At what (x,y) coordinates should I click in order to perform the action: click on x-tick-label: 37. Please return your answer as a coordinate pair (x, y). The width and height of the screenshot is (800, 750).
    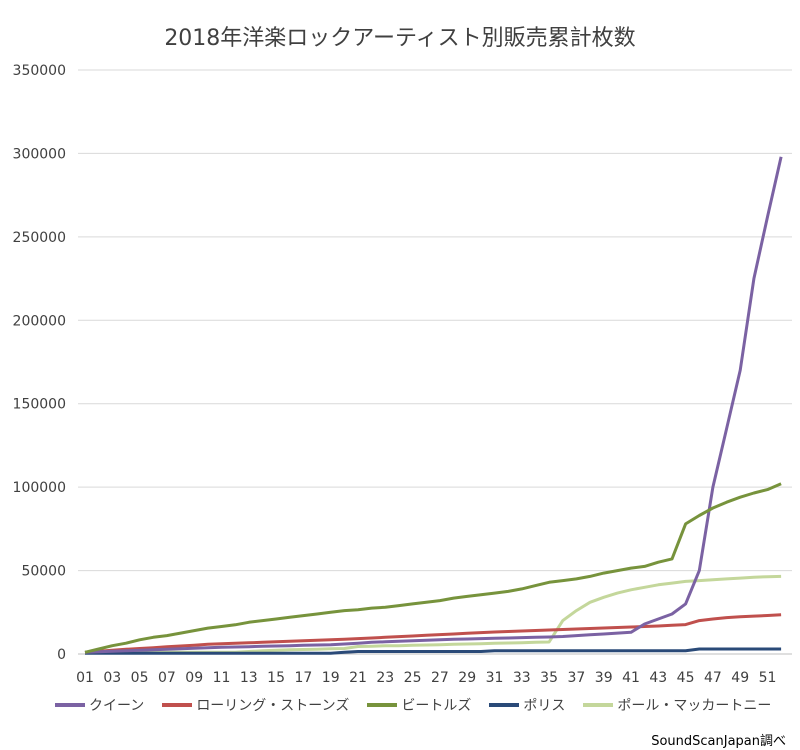
    Looking at the image, I should click on (576, 678).